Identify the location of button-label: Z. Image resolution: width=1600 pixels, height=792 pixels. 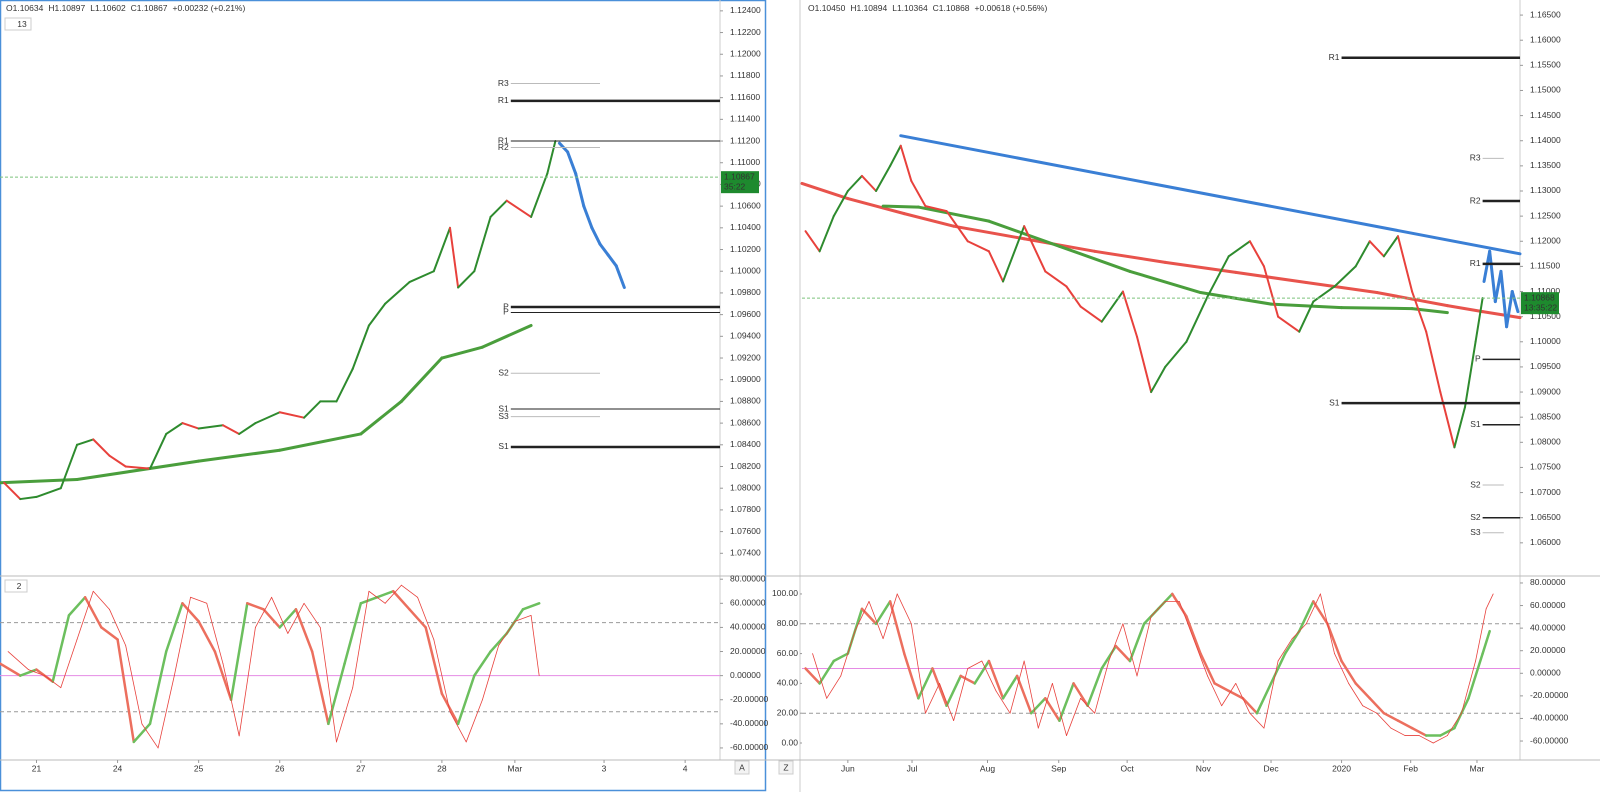
(785, 767).